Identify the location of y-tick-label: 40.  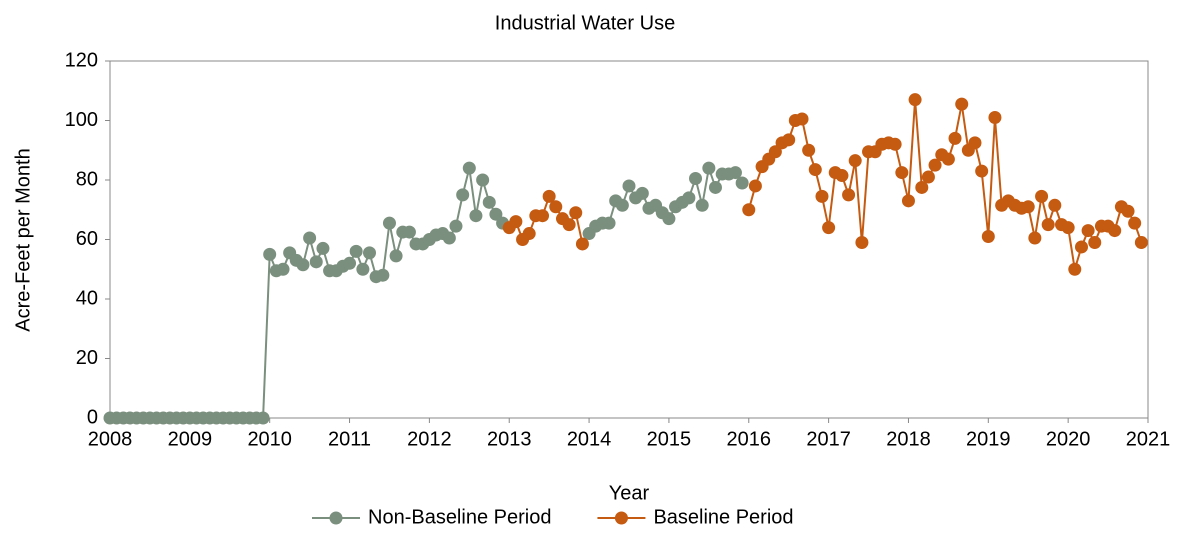
(87, 298).